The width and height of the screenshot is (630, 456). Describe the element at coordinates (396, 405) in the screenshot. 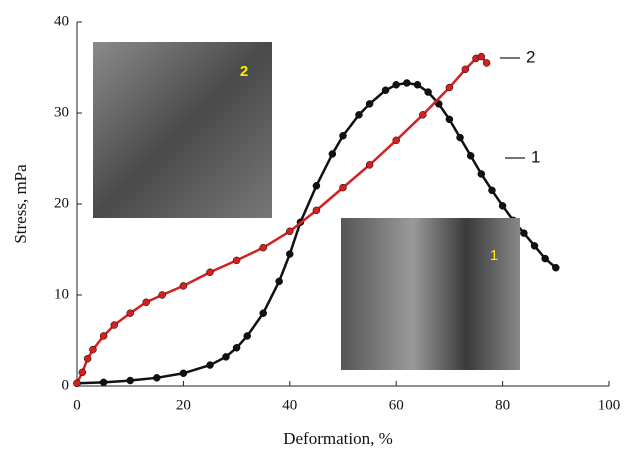

I see `x-tick-label: 60` at that location.